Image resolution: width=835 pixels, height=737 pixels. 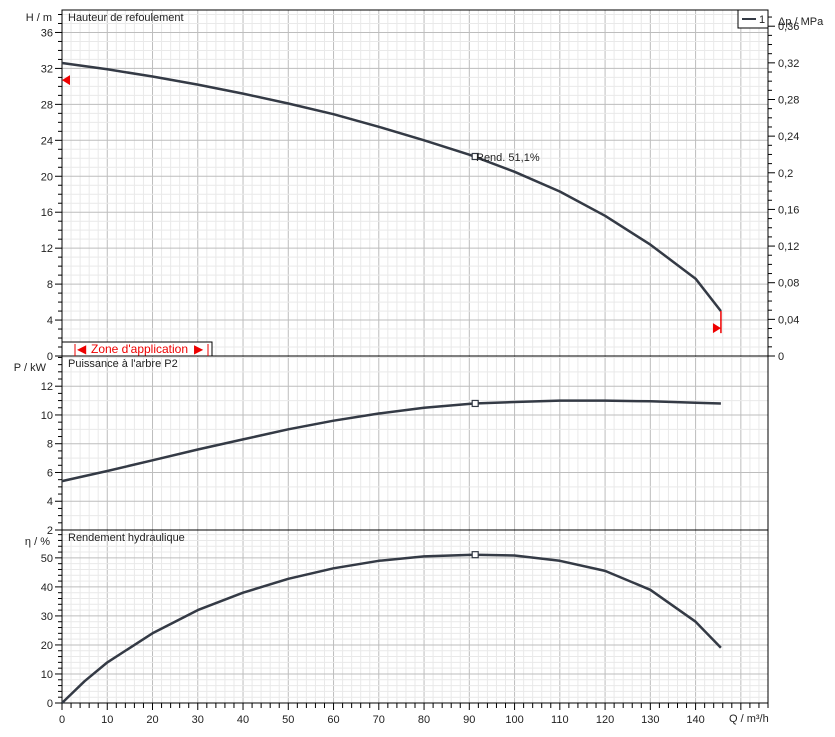 What do you see at coordinates (47, 141) in the screenshot?
I see `y-tick-label: 24` at bounding box center [47, 141].